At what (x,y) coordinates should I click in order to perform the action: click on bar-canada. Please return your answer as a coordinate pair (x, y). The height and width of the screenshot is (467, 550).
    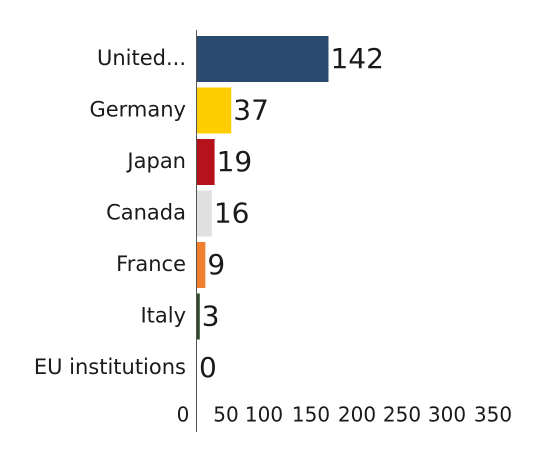
    Looking at the image, I should click on (204, 213).